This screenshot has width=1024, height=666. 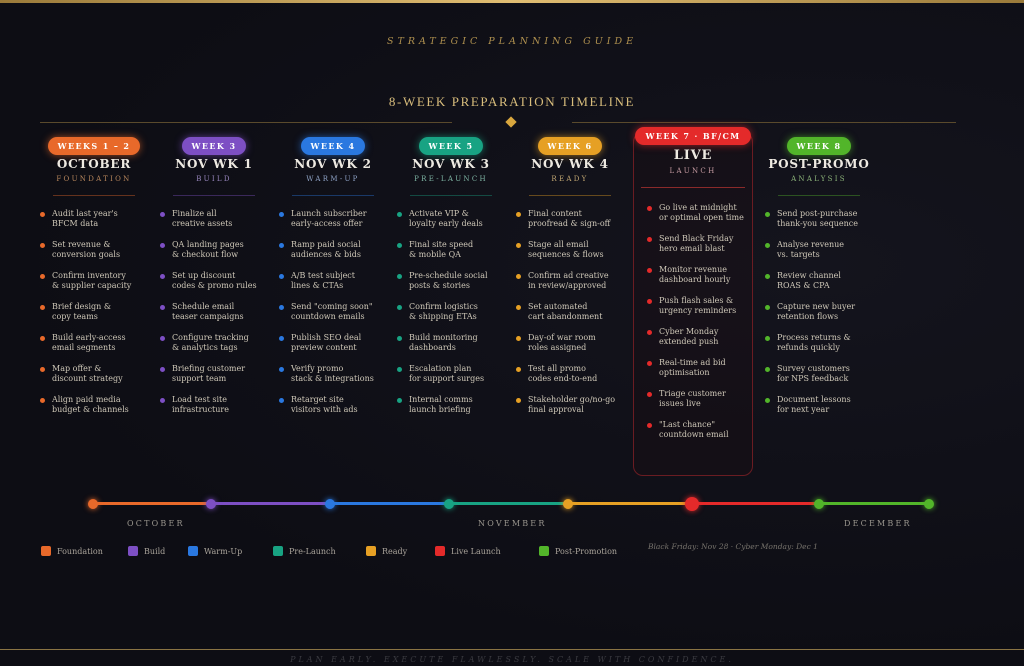 What do you see at coordinates (332, 311) in the screenshot?
I see `task-text: Send "coming soon" countdown emails` at bounding box center [332, 311].